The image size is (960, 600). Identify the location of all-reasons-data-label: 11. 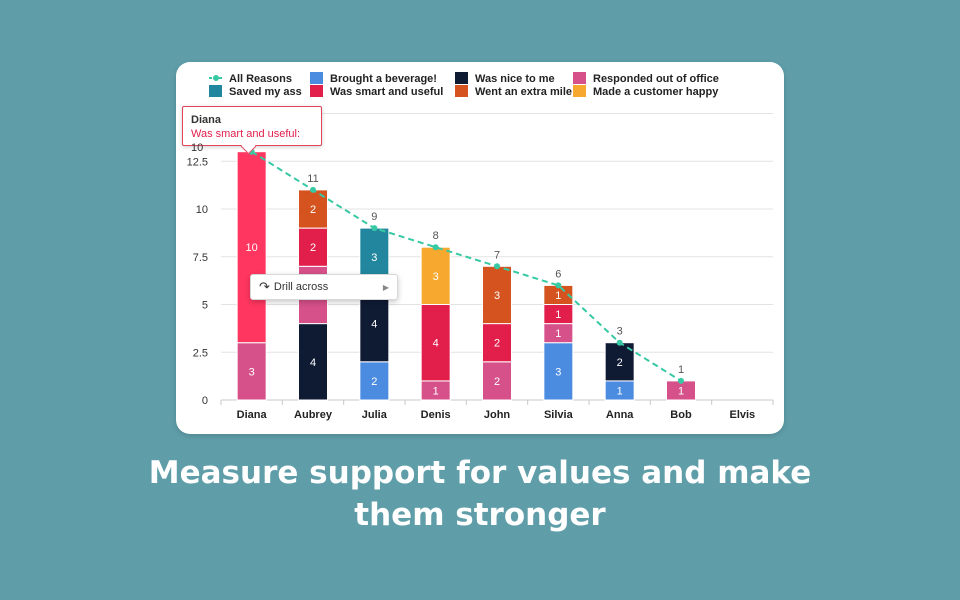
(312, 179).